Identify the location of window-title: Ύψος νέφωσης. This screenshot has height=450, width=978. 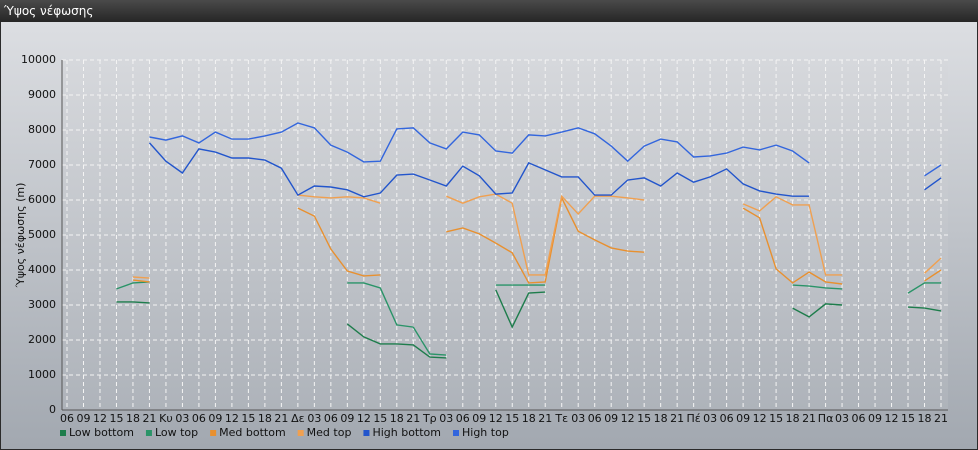
(489, 11).